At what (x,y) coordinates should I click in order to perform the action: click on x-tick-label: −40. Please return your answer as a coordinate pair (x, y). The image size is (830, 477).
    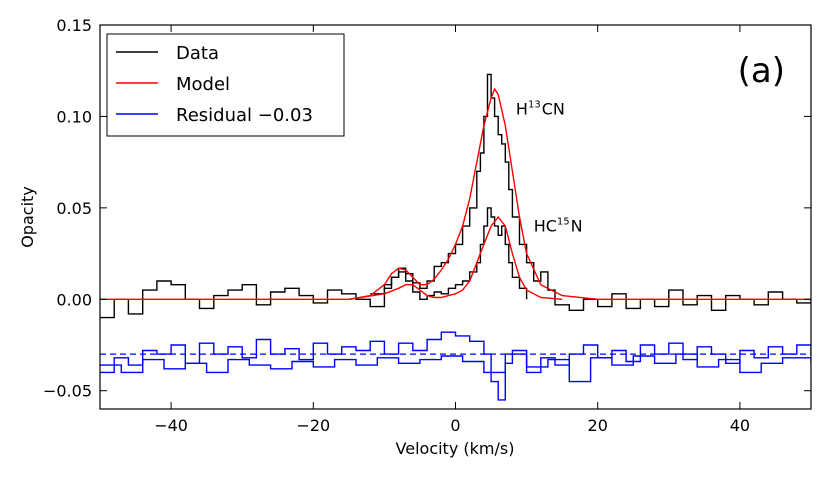
    Looking at the image, I should click on (171, 425).